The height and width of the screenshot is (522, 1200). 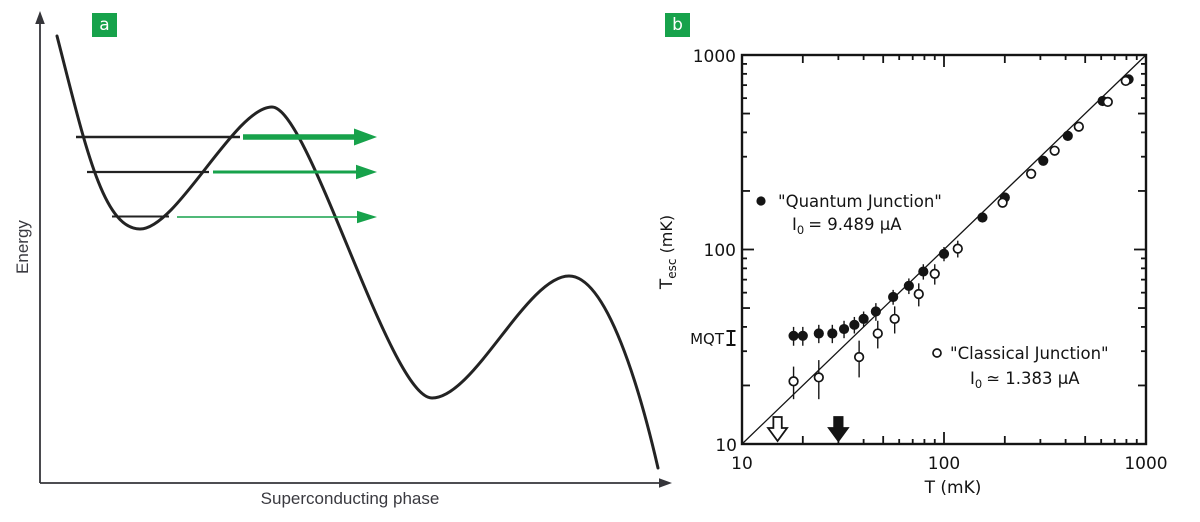 What do you see at coordinates (310, 137) in the screenshot?
I see `escape-arrow-top` at bounding box center [310, 137].